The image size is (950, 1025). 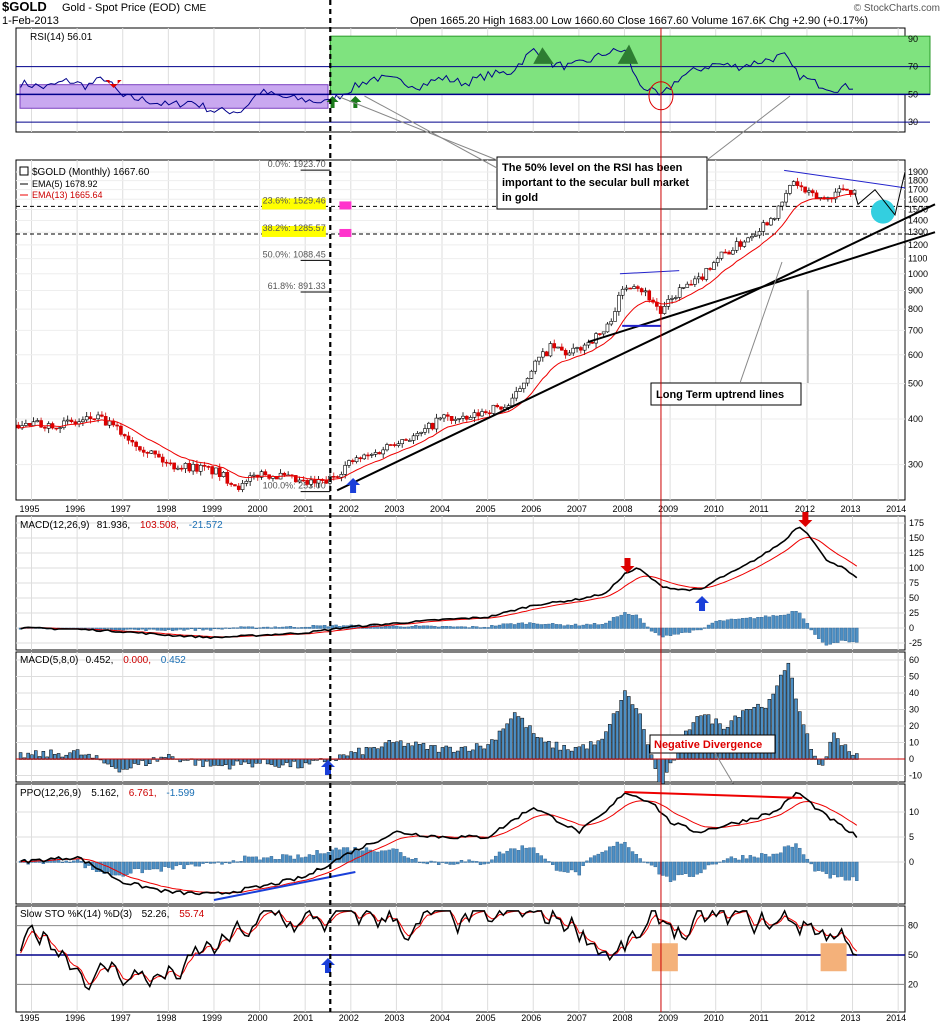 What do you see at coordinates (349, 1018) in the screenshot?
I see `year-label-bottom: 2002` at bounding box center [349, 1018].